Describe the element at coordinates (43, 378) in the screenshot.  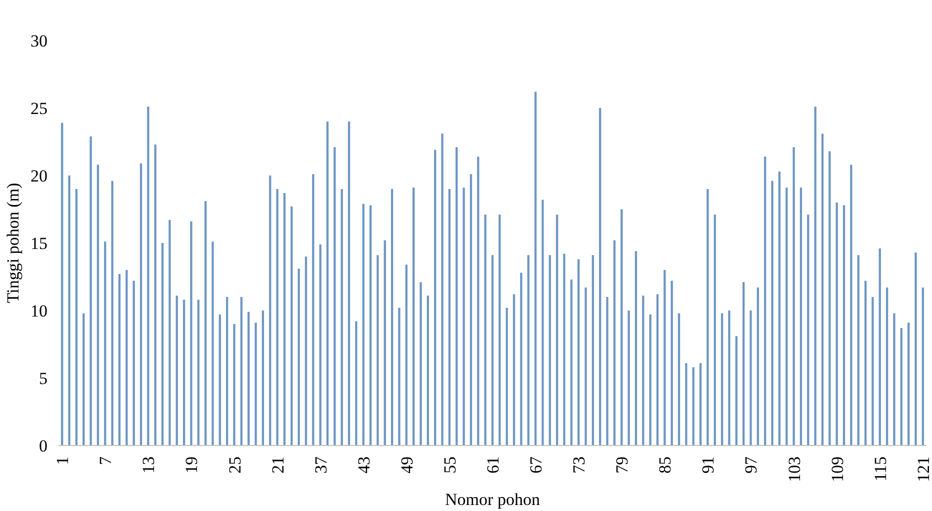
I see `y-tick-label: 5` at that location.